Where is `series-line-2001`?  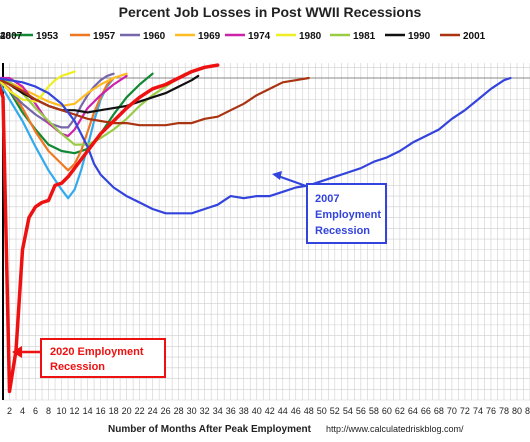 series-line-2001 is located at coordinates (155, 101).